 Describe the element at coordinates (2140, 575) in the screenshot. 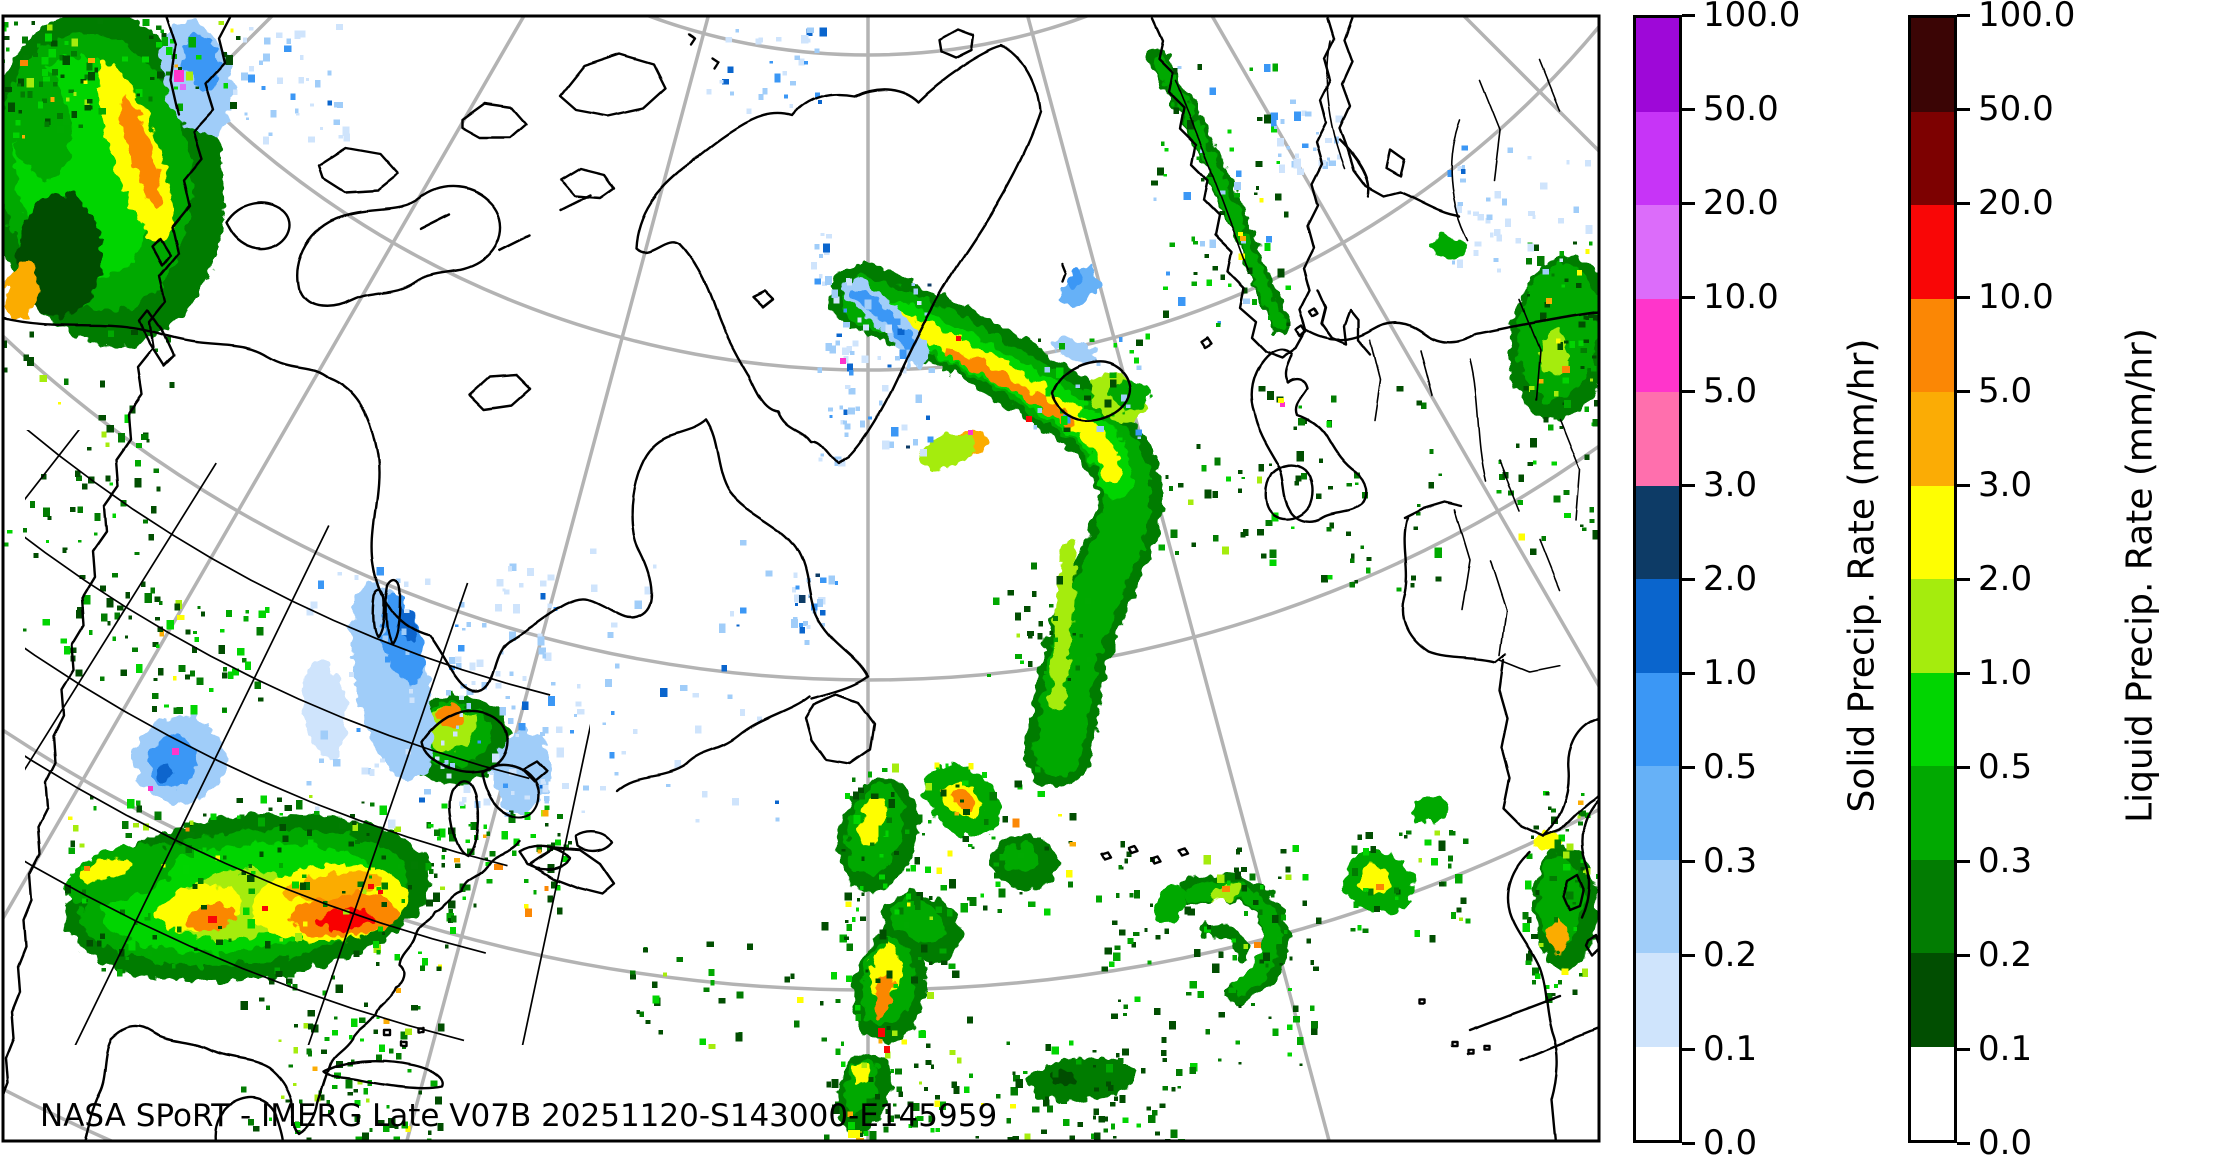

I see `colorbar-axis-label-liquid: Liquid Precip. Rate (mm/hr)` at that location.